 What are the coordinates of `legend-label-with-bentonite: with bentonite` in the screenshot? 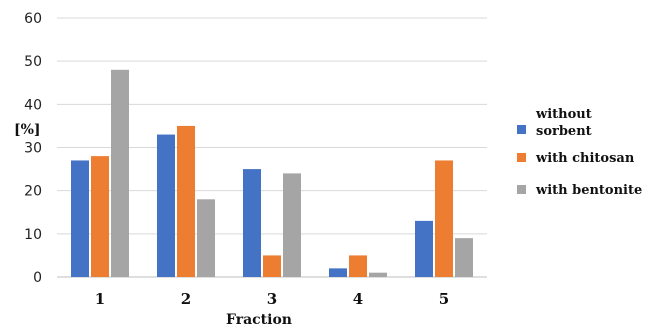 It's located at (588, 190).